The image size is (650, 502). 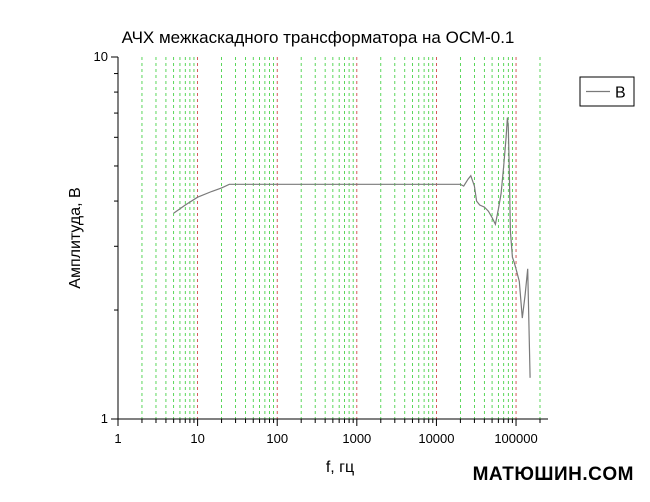 What do you see at coordinates (117, 438) in the screenshot?
I see `x-tick-label: 1` at bounding box center [117, 438].